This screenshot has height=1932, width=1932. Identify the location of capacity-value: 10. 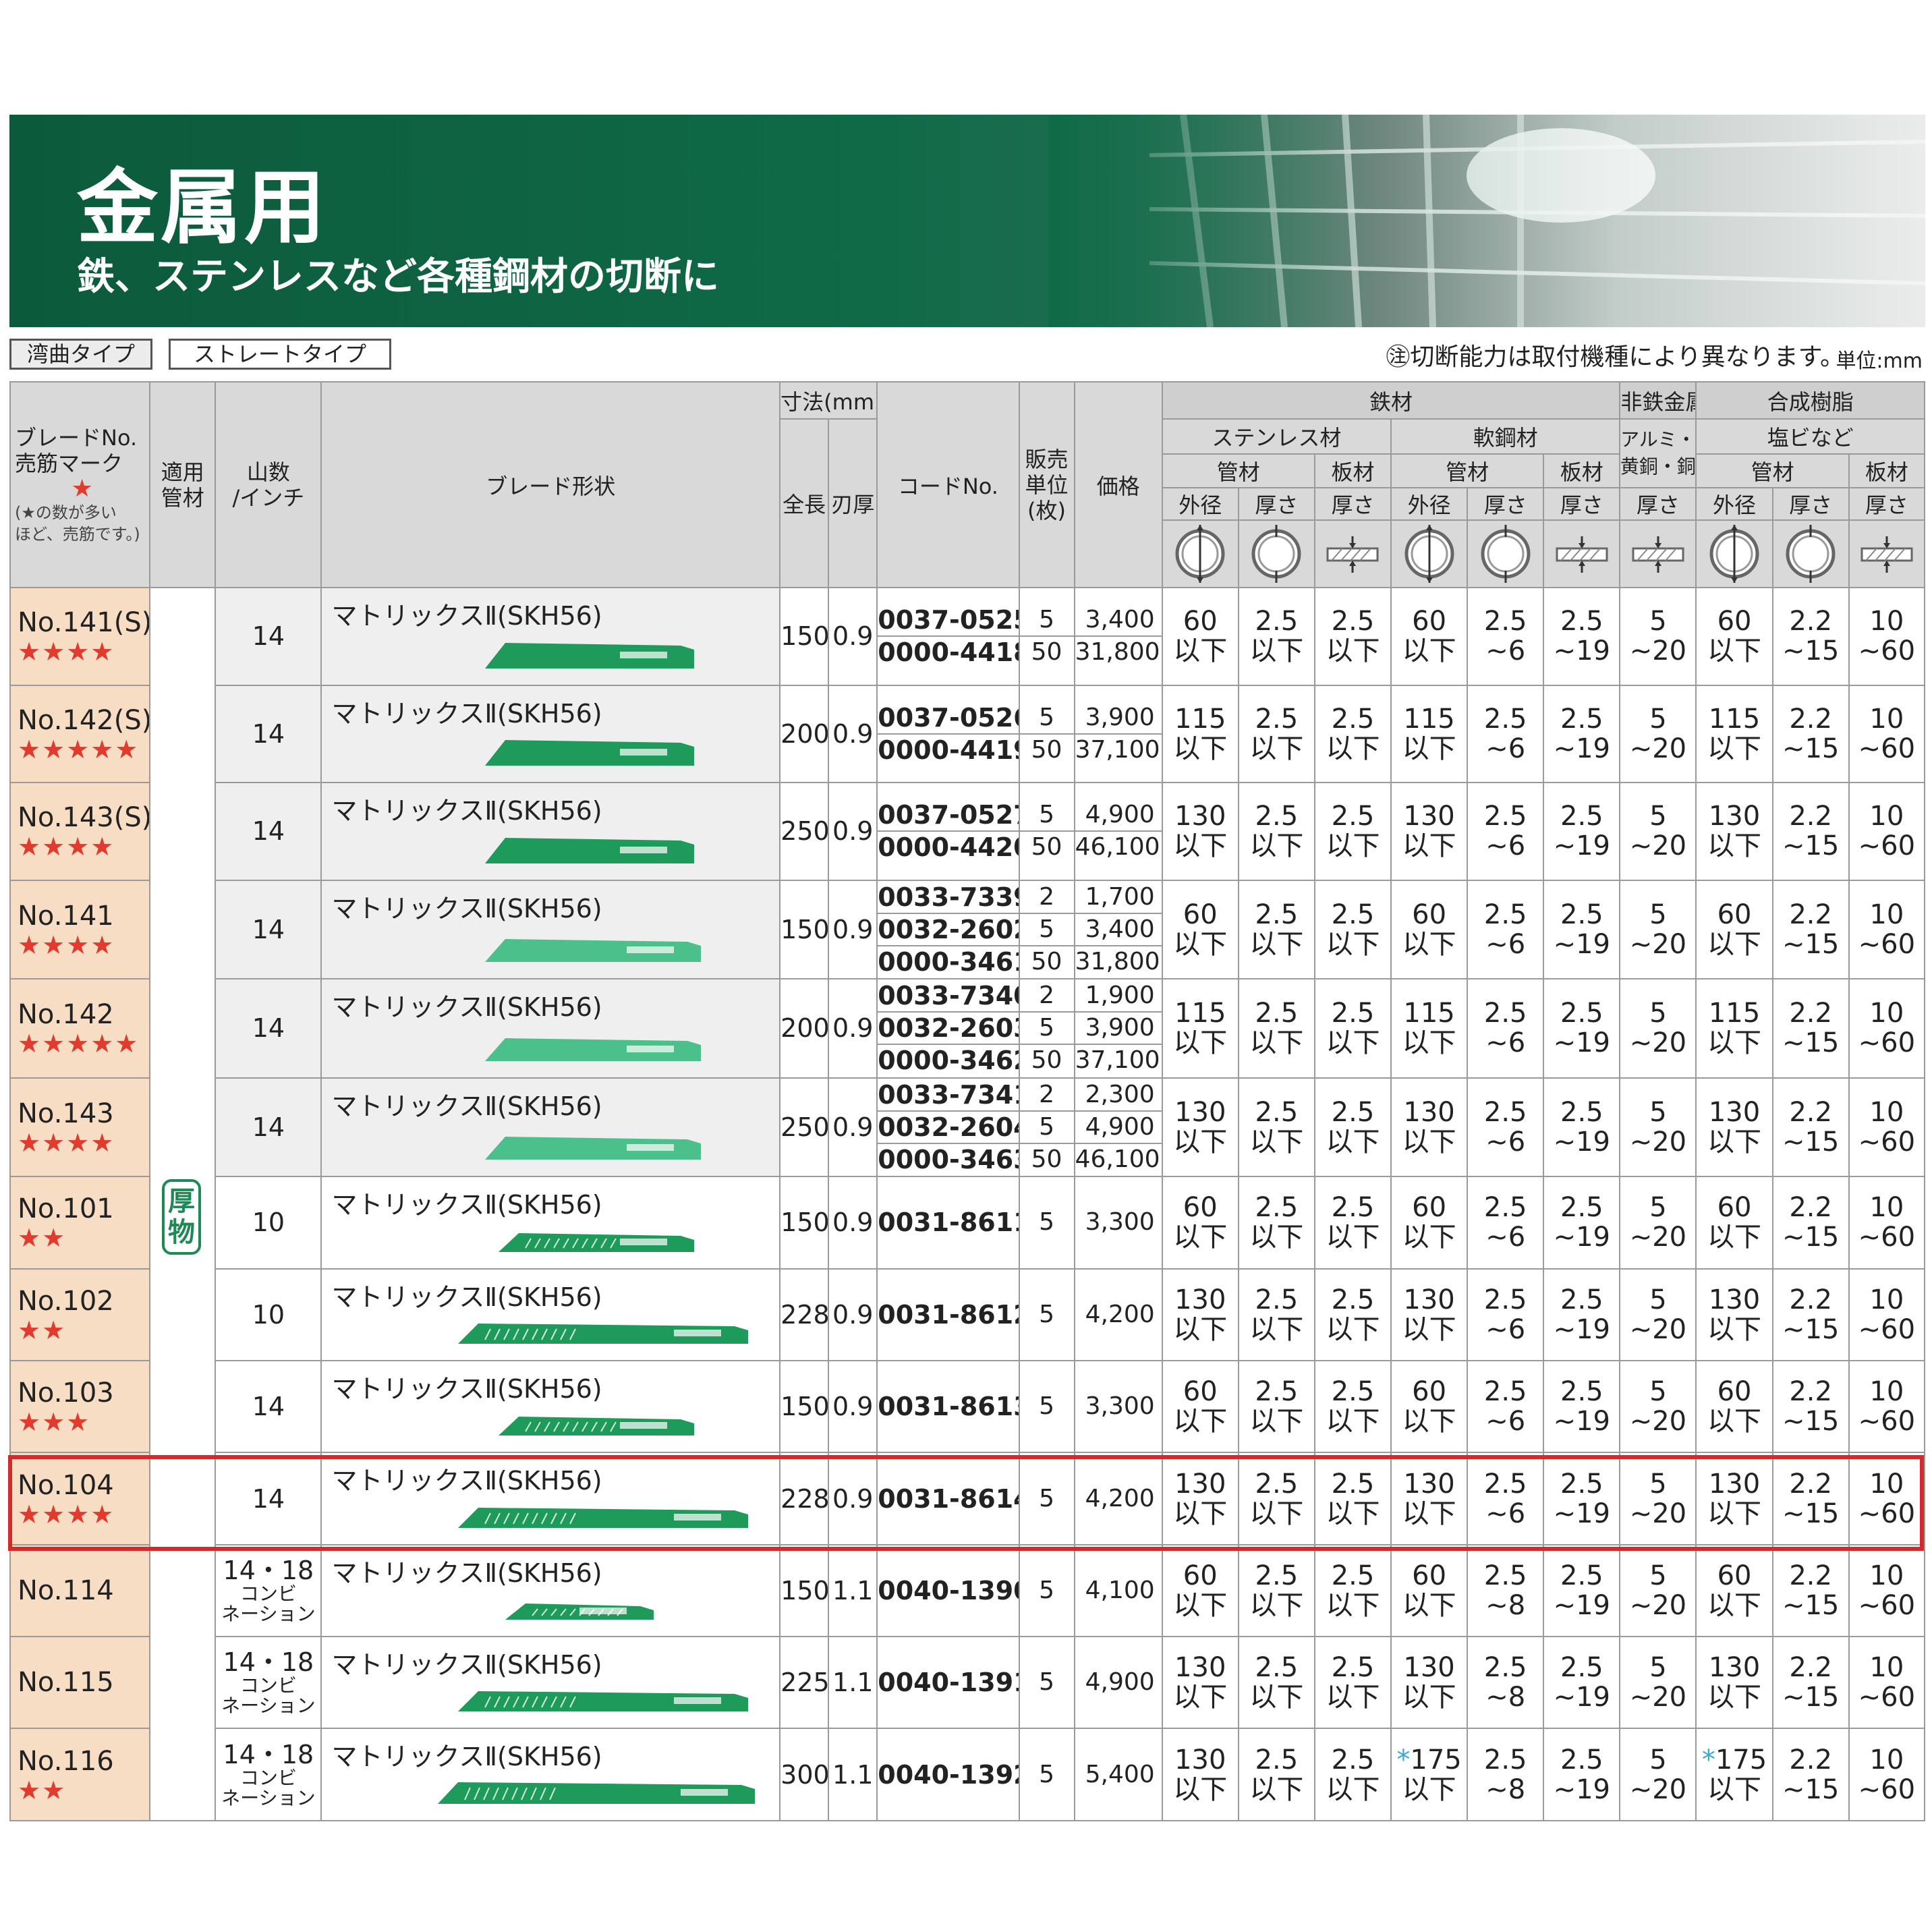
(1886, 719).